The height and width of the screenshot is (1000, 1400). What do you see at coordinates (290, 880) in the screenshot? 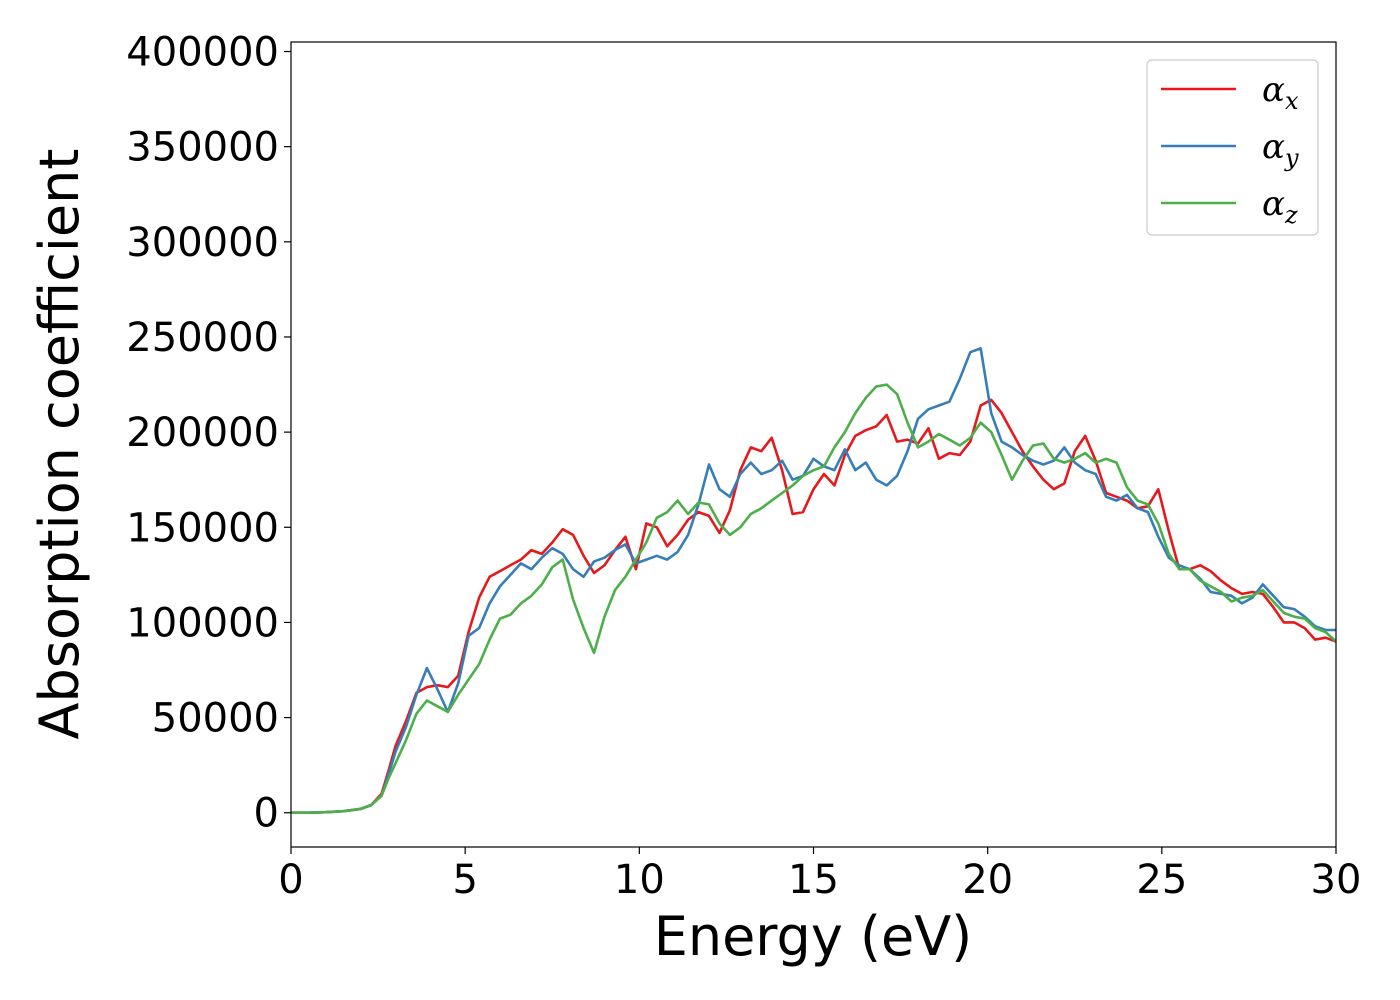
I see `x-tick-label: 0` at bounding box center [290, 880].